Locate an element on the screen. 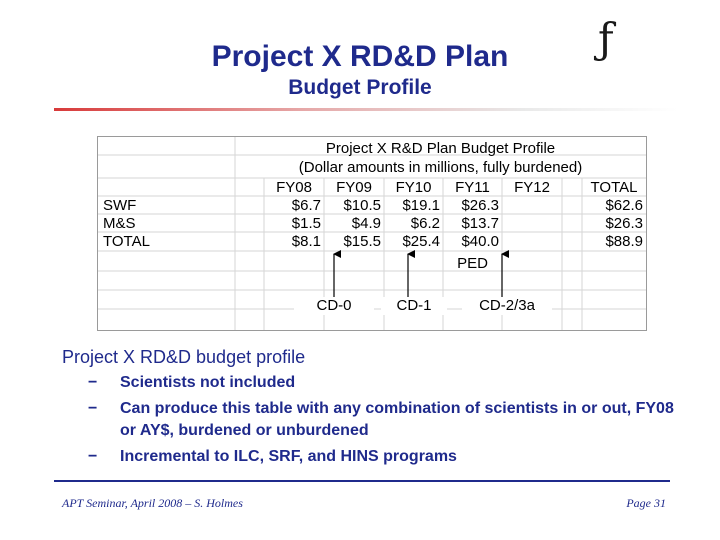 The width and height of the screenshot is (720, 540). cell-swf-total: $62.6 is located at coordinates (624, 205).